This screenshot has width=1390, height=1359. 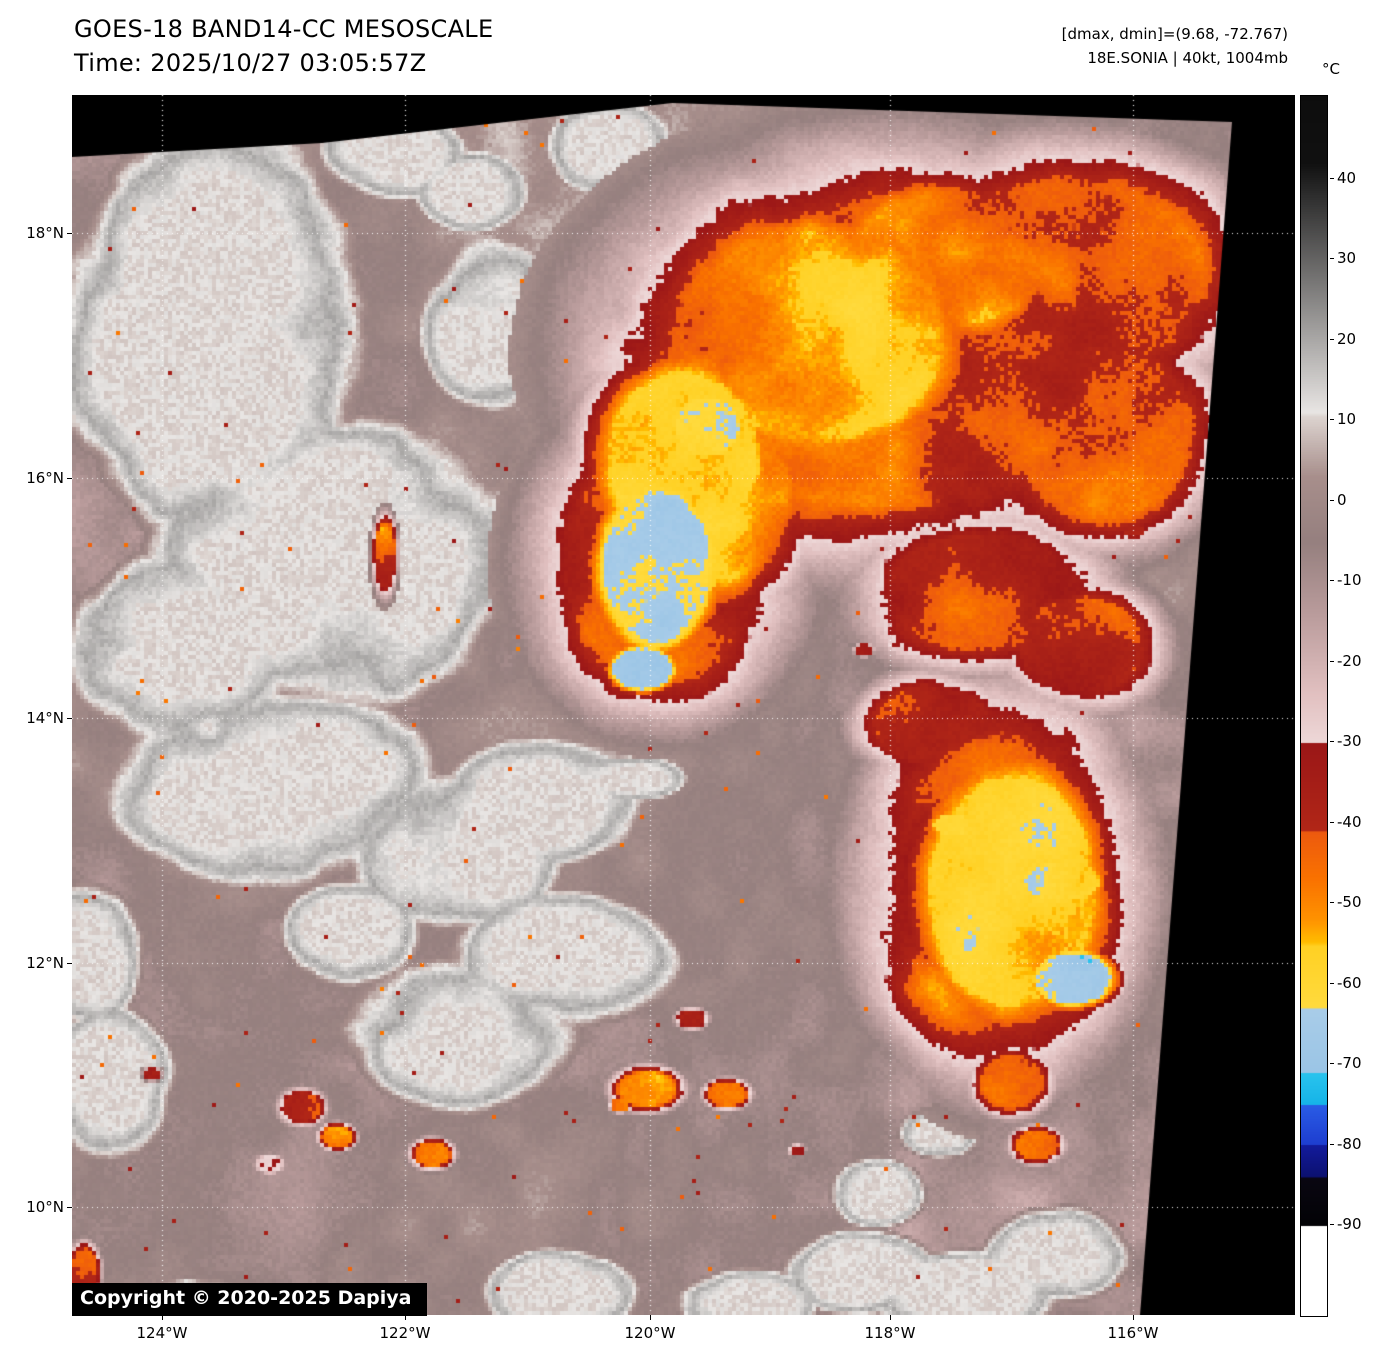 What do you see at coordinates (1331, 69) in the screenshot?
I see `colorbar-unit-label: °C` at bounding box center [1331, 69].